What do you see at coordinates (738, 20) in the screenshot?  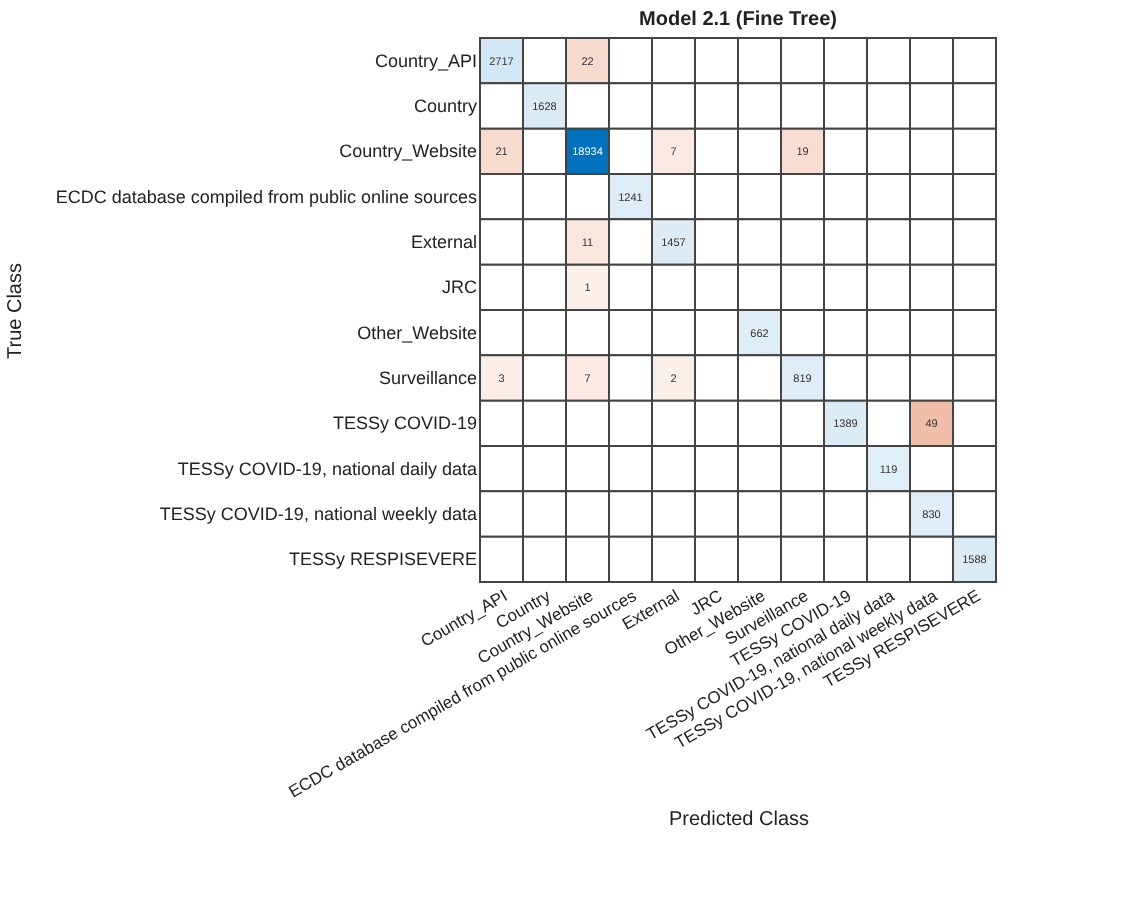 I see `chart-title: Model 2.1 (Fine Tree)` at bounding box center [738, 20].